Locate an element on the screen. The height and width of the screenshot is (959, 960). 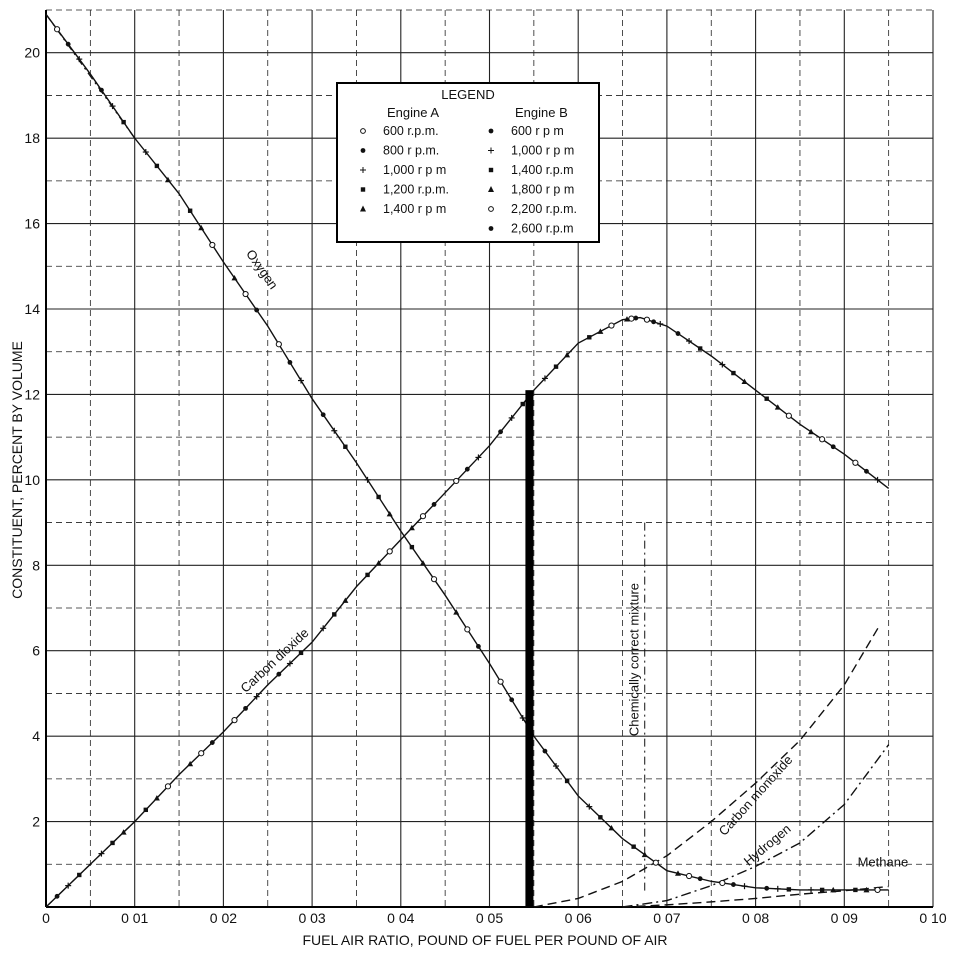
y-tick-label: 10 is located at coordinates (32, 480).